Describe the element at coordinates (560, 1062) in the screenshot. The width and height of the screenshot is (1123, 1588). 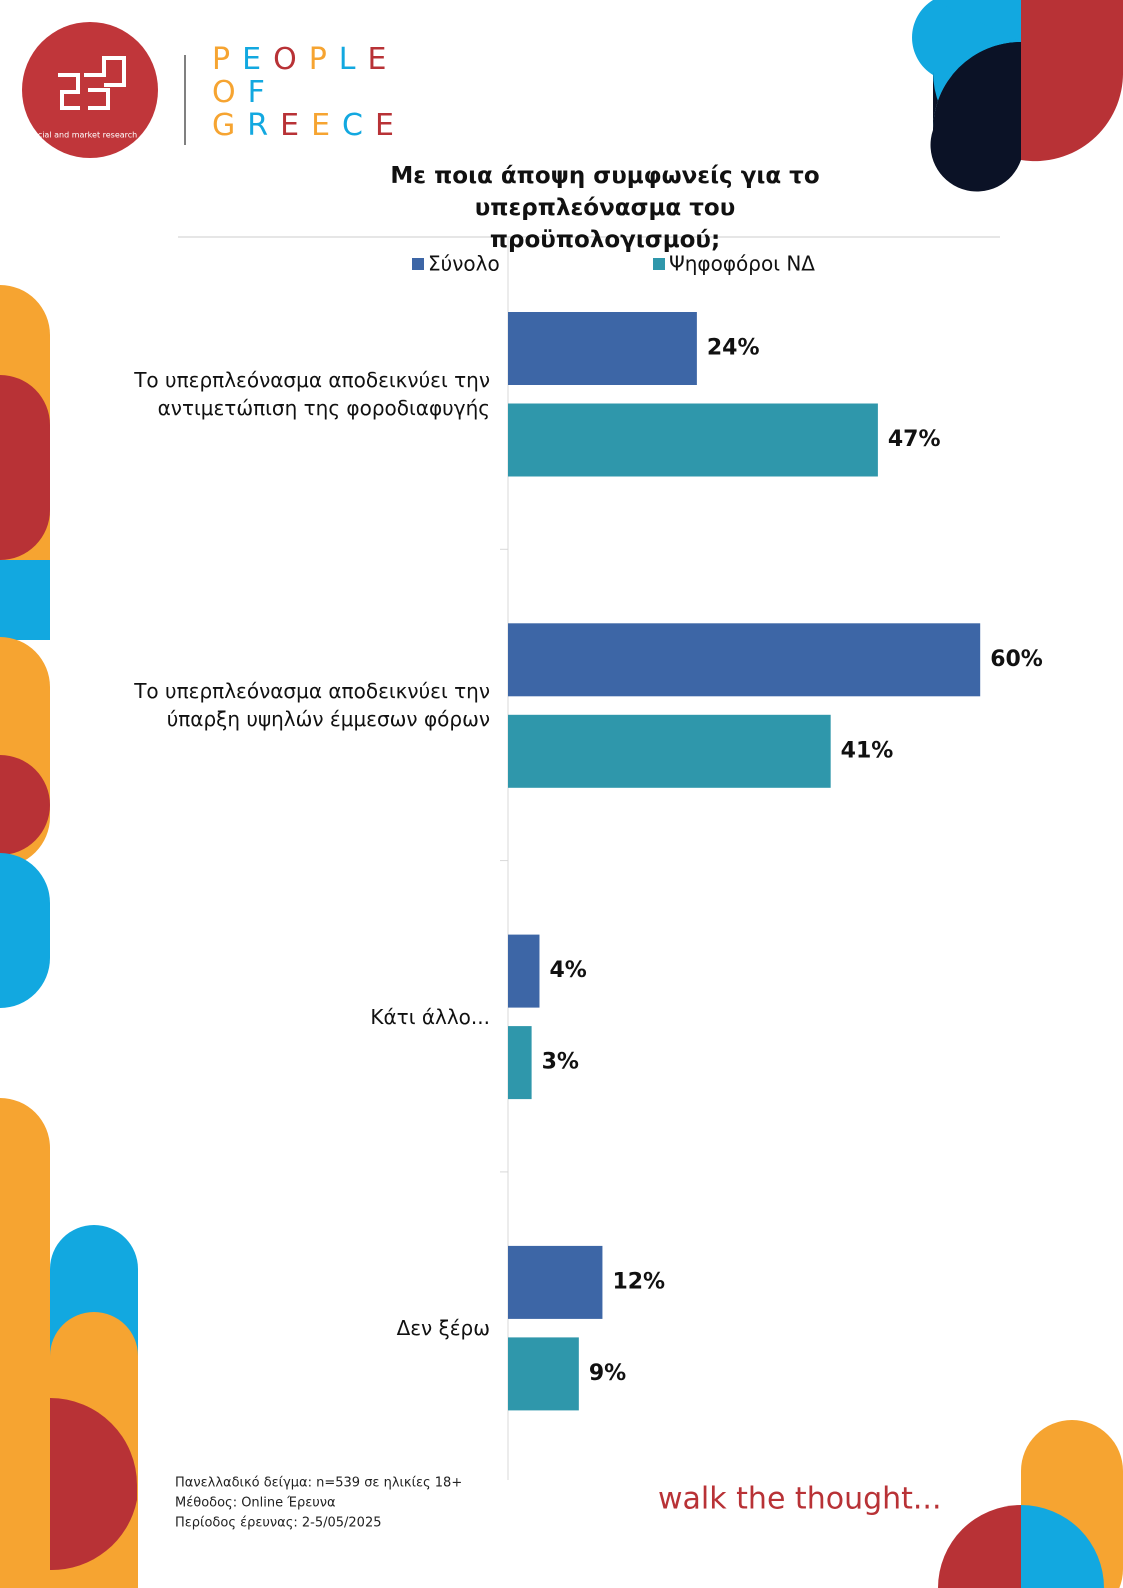
I see `value-label: 3%` at that location.